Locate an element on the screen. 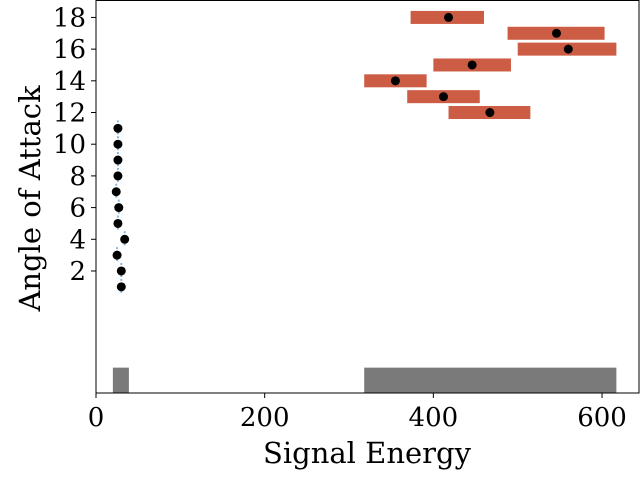  y-tick-label: 2 is located at coordinates (77, 272).